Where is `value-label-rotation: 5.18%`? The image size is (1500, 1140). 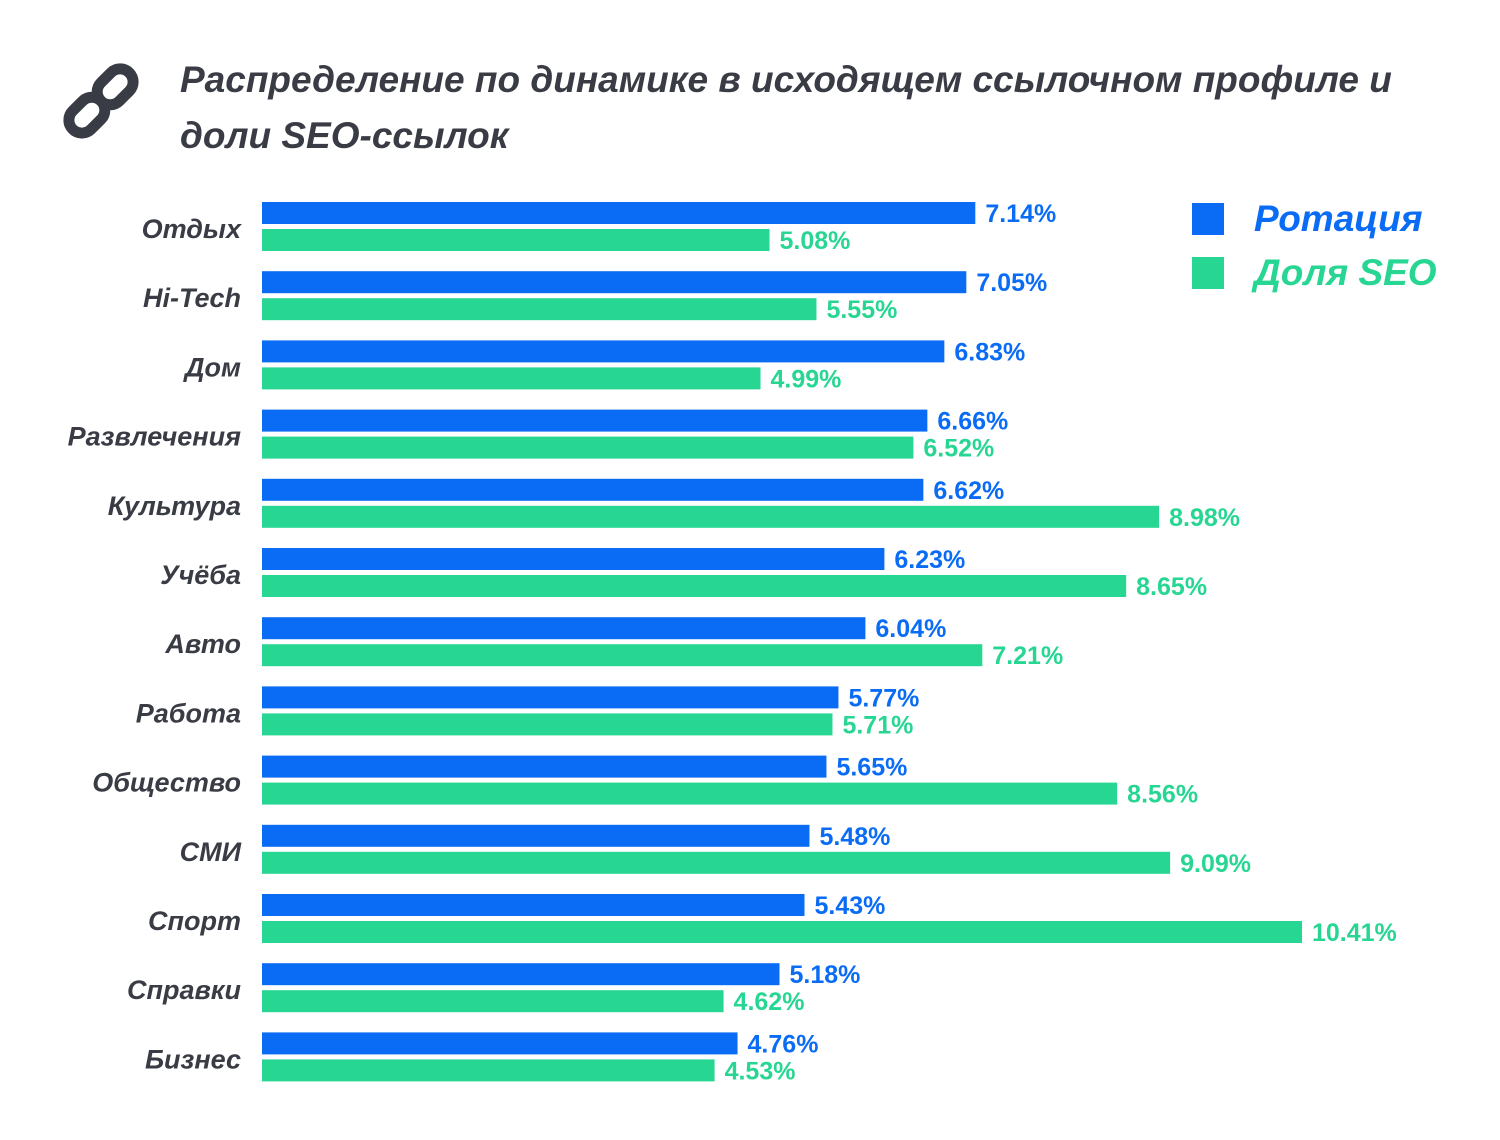 value-label-rotation: 5.18% is located at coordinates (825, 975).